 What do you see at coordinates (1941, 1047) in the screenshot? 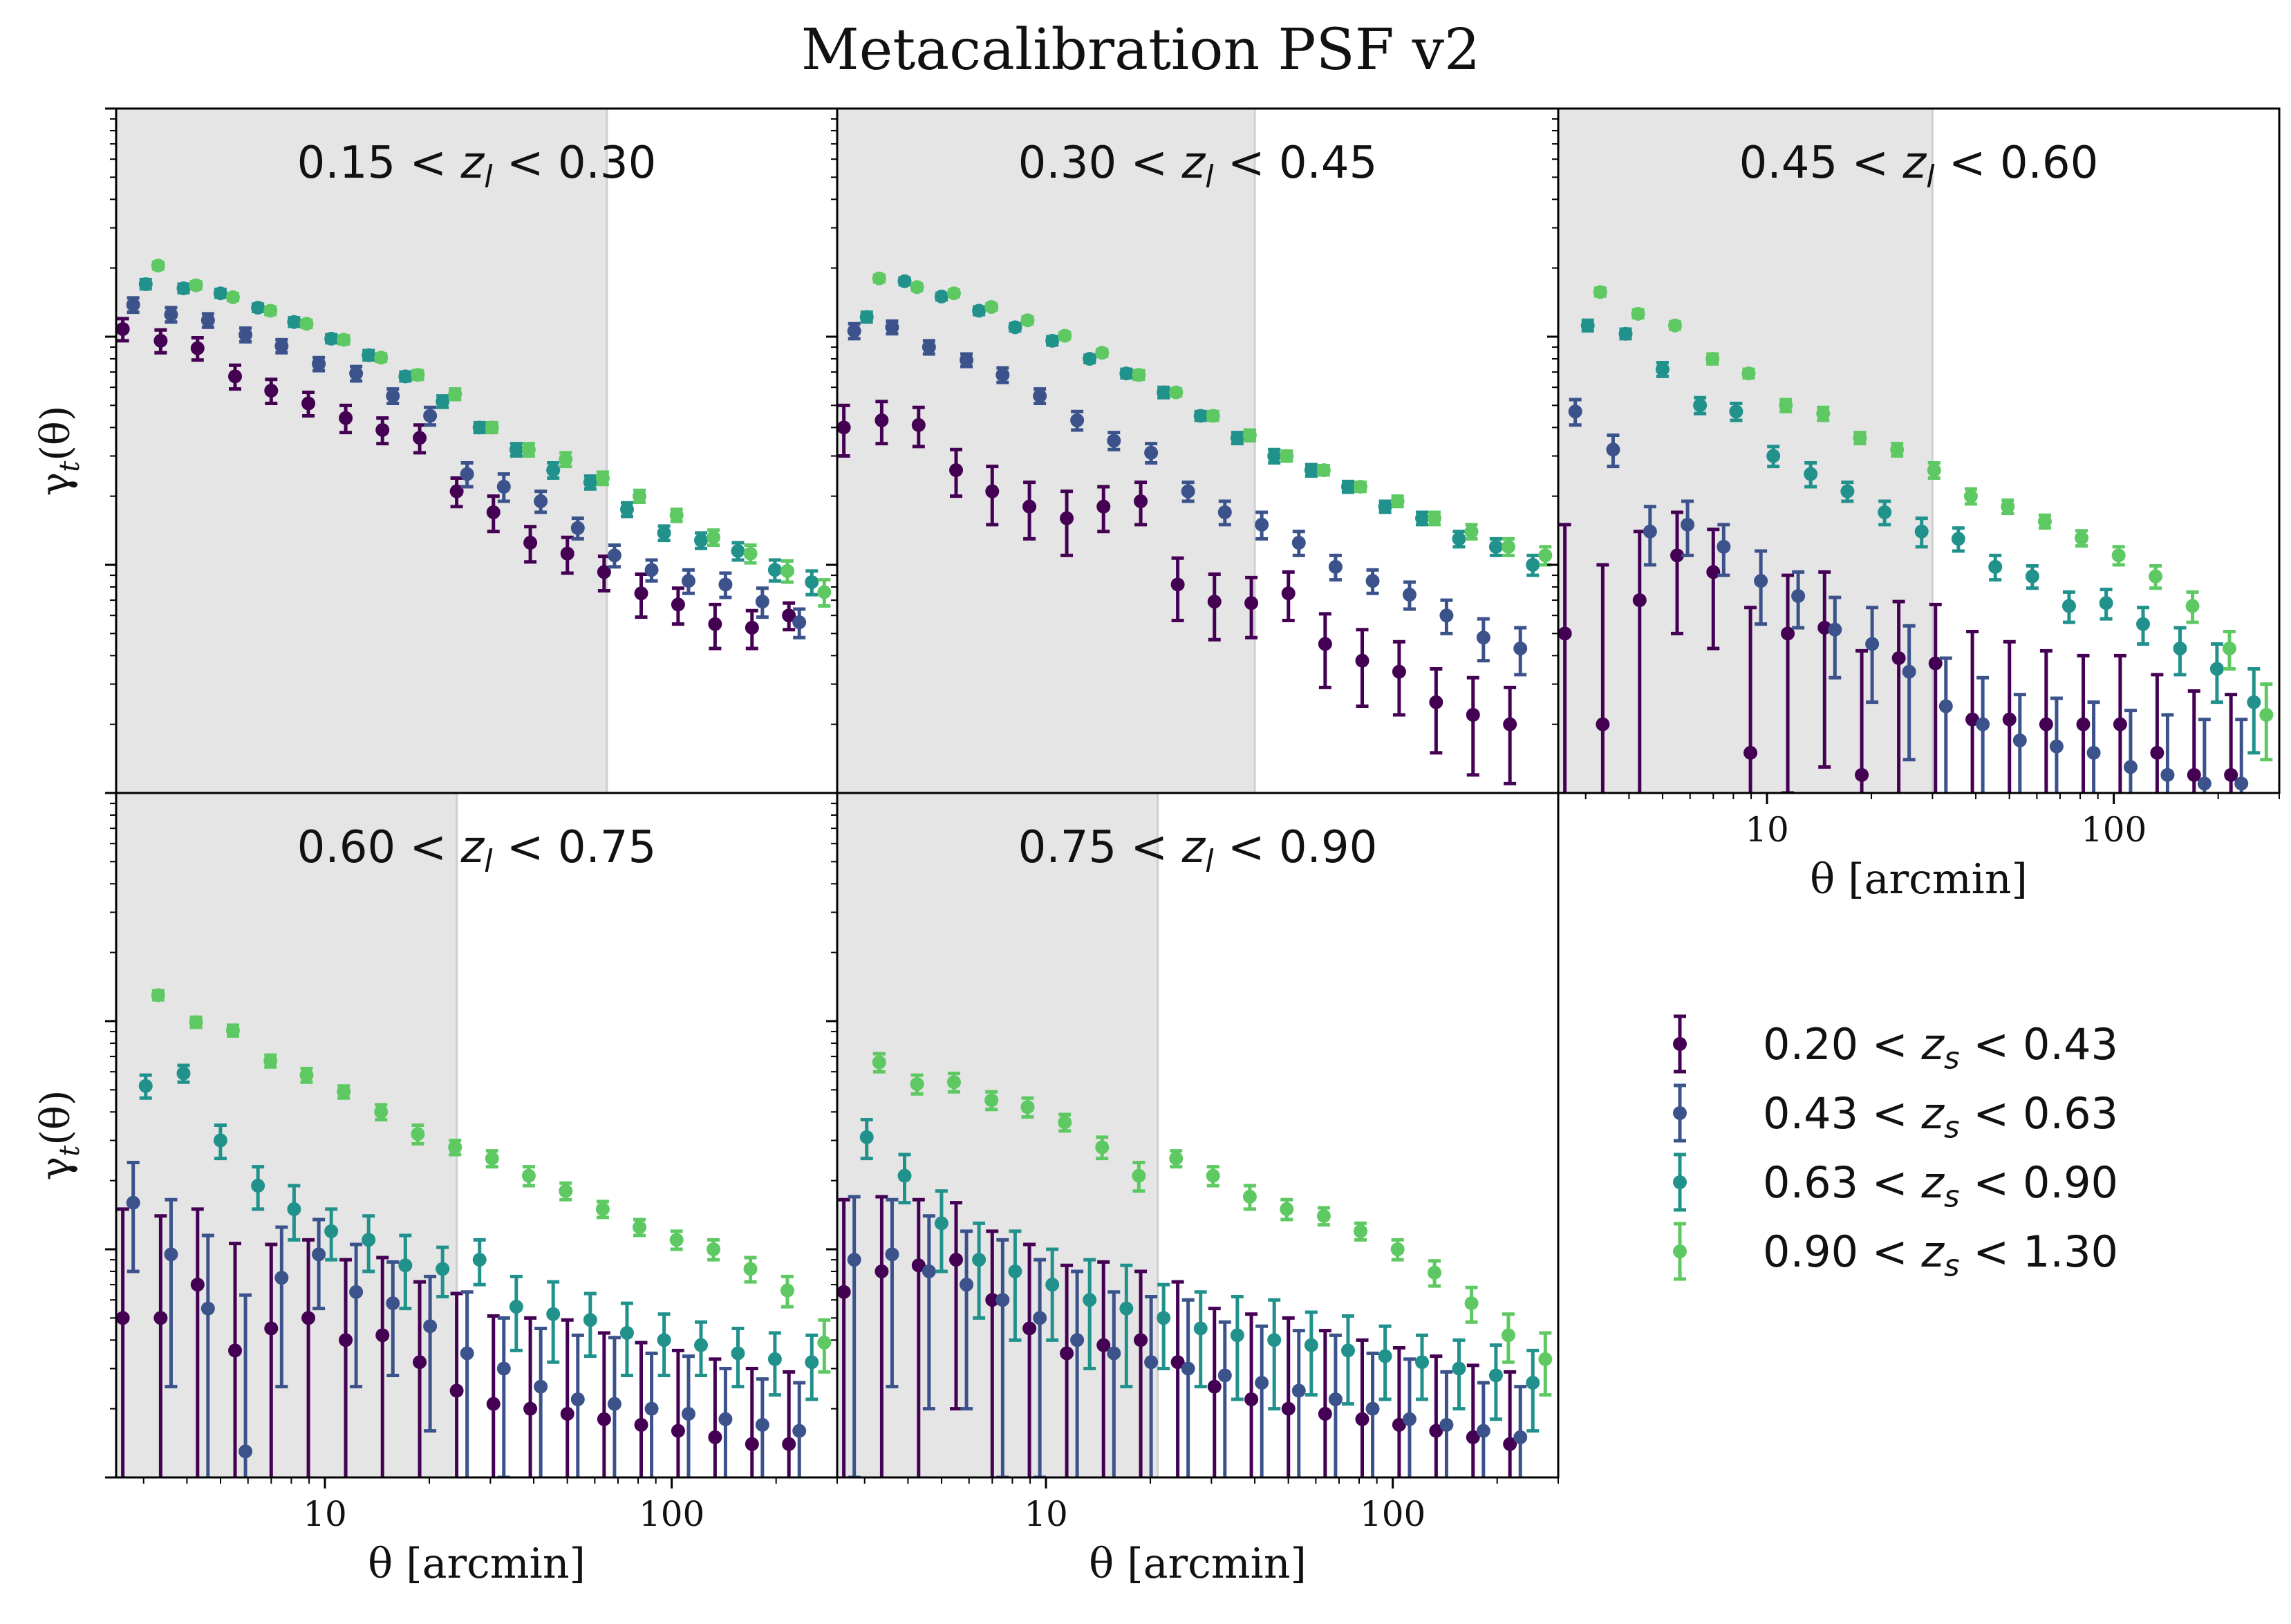
I see `legend-label: 0.20 < zs < 0.43` at bounding box center [1941, 1047].